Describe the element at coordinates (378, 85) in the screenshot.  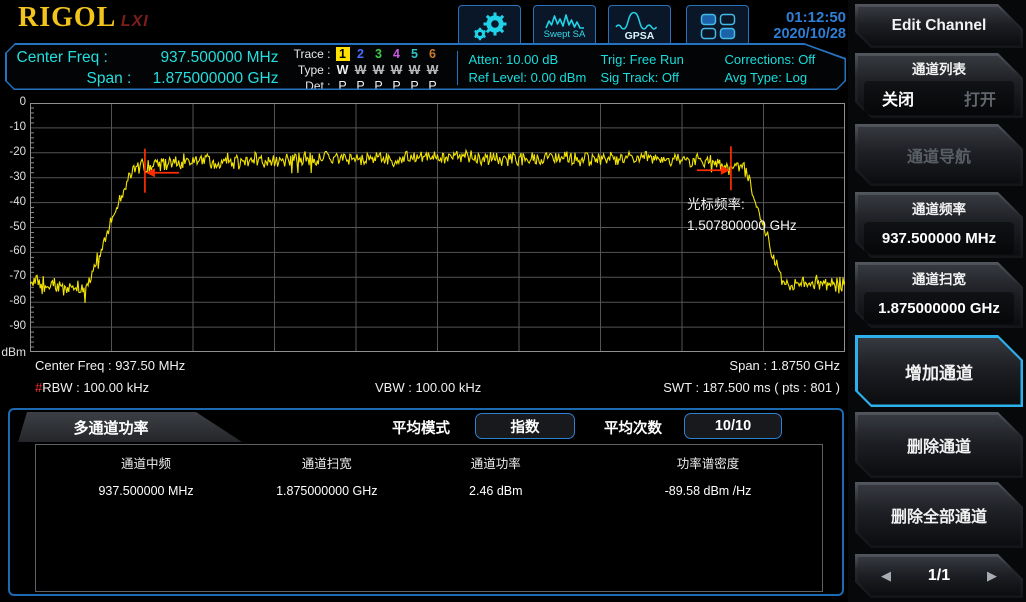
I see `trace-det-3: P` at that location.